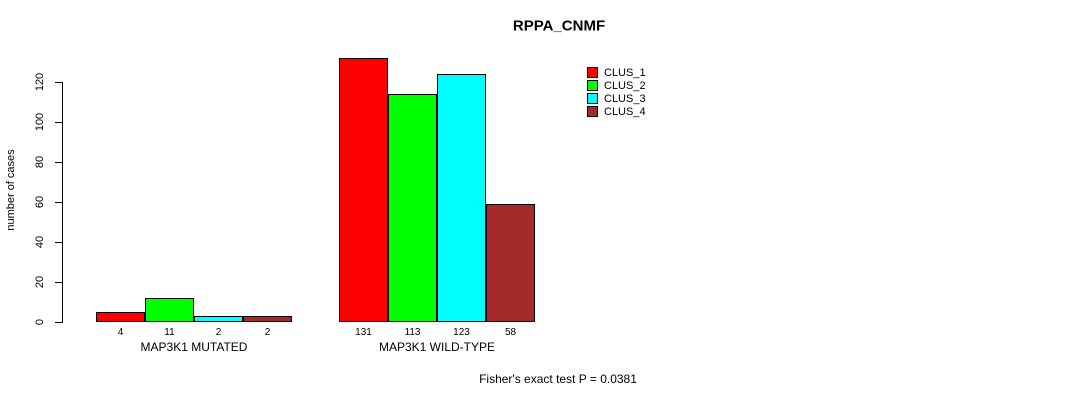  I want to click on legend-label: CLUS_1, so click(625, 72).